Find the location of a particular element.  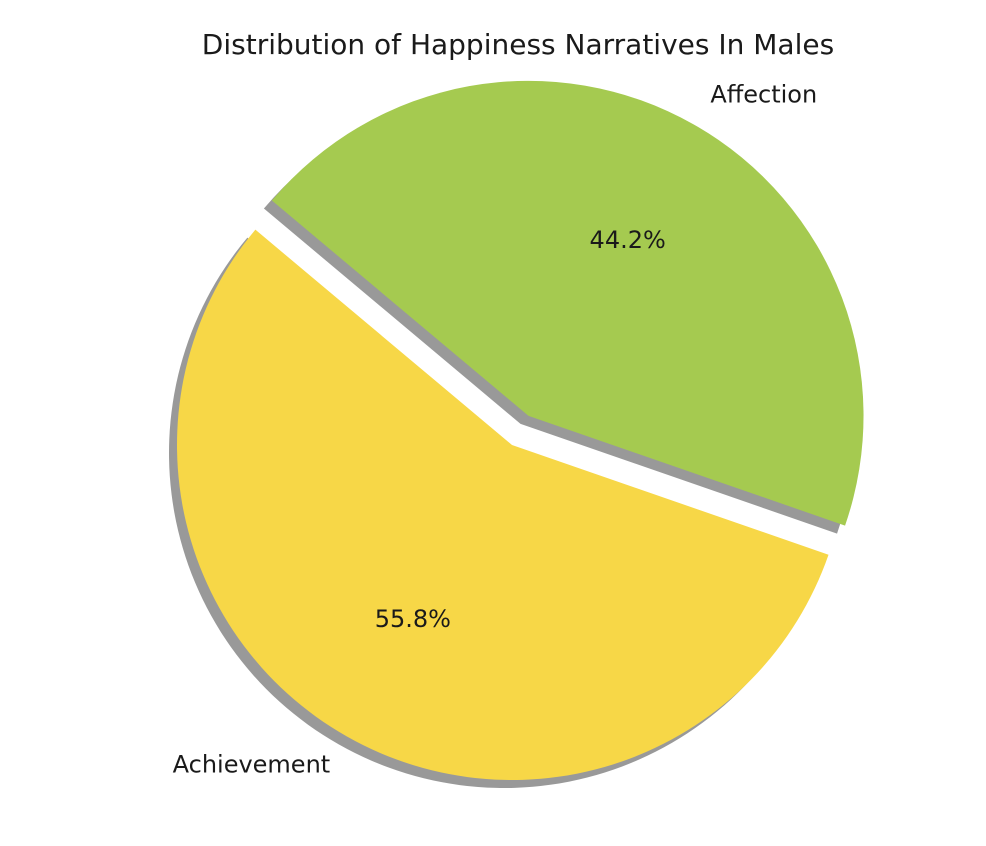

pct-label-affection: 44.2% is located at coordinates (628, 240).